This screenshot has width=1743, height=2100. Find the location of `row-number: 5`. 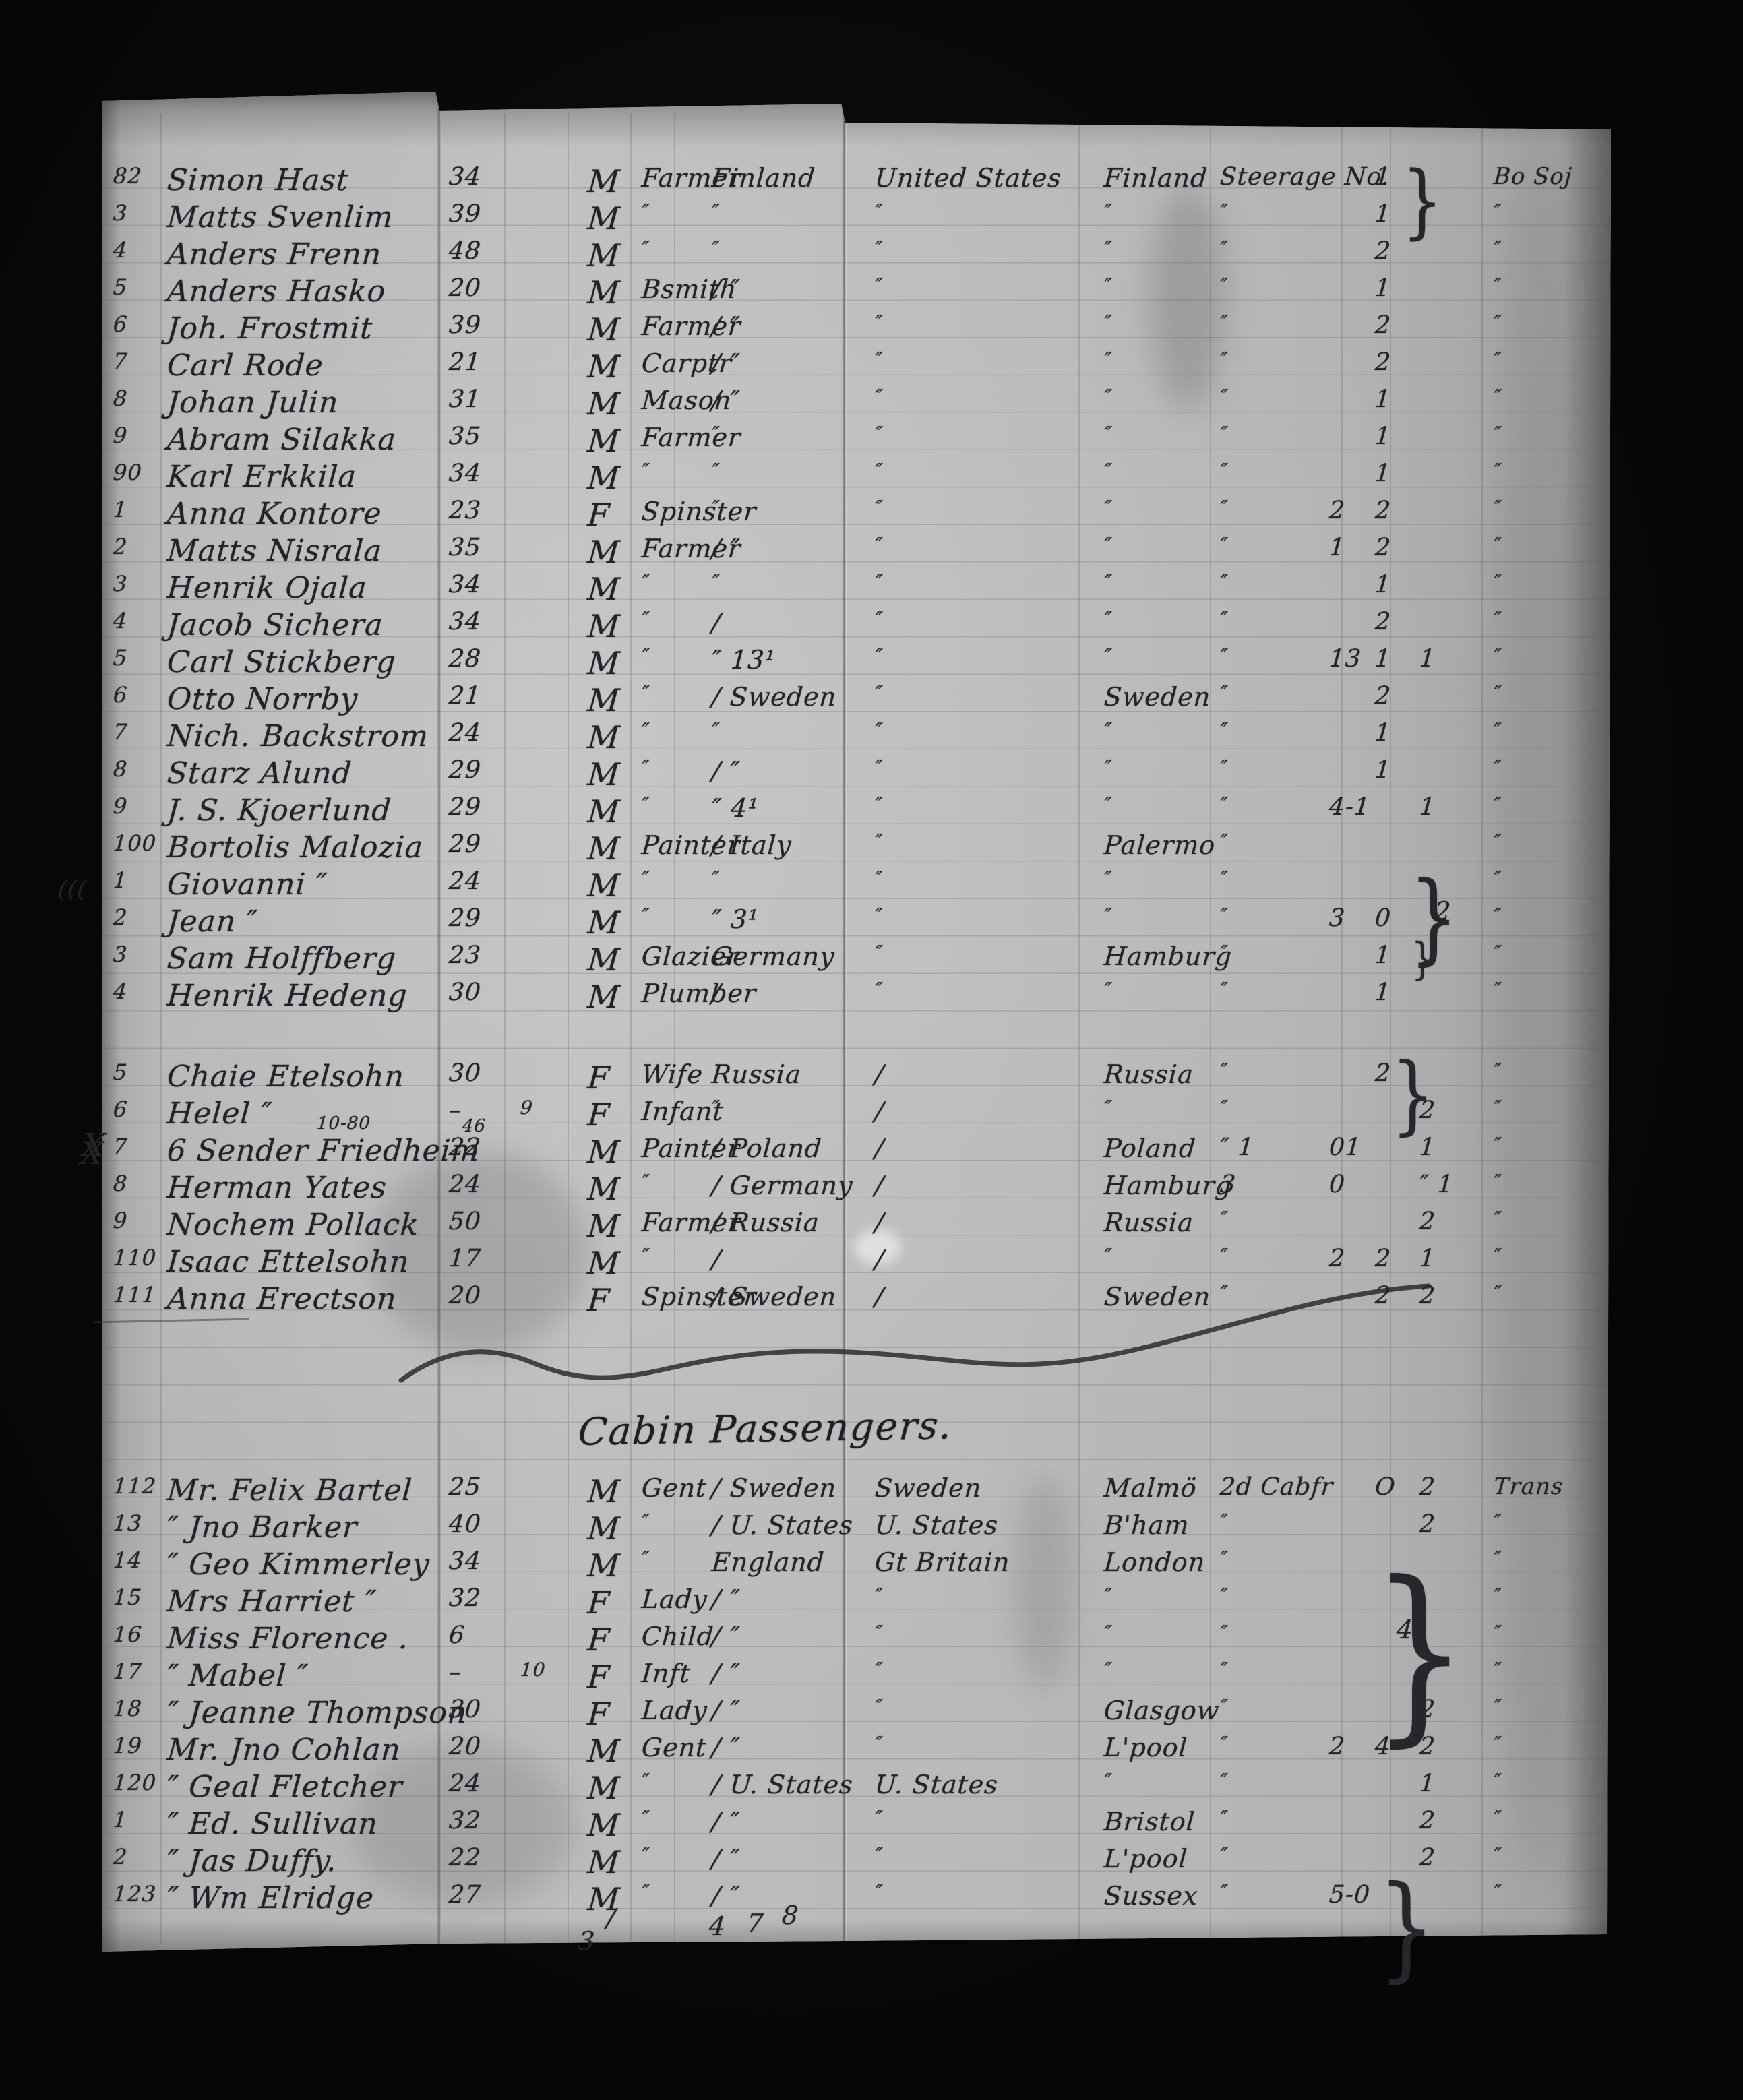

row-number: 5 is located at coordinates (121, 1072).